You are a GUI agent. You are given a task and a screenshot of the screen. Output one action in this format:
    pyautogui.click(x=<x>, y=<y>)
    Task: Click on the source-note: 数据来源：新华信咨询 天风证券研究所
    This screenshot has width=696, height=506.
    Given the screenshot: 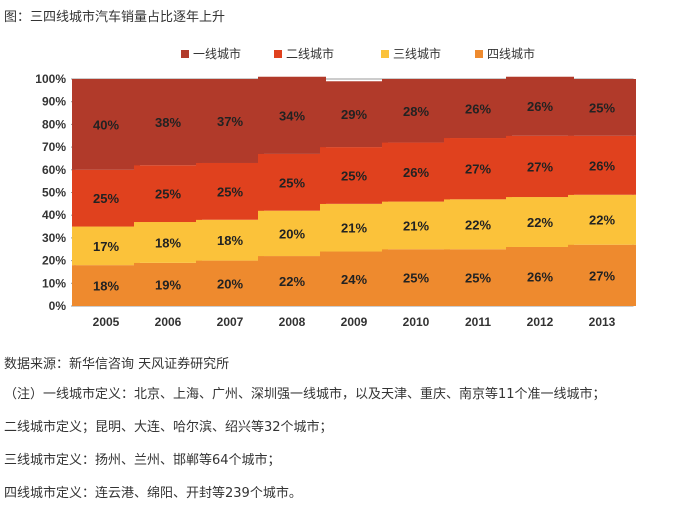 What is the action you would take?
    pyautogui.click(x=117, y=364)
    